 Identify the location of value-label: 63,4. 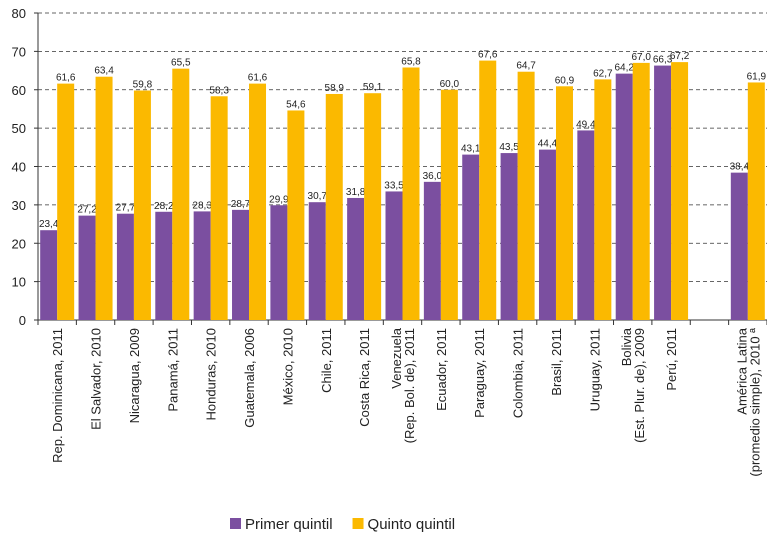
(104, 71).